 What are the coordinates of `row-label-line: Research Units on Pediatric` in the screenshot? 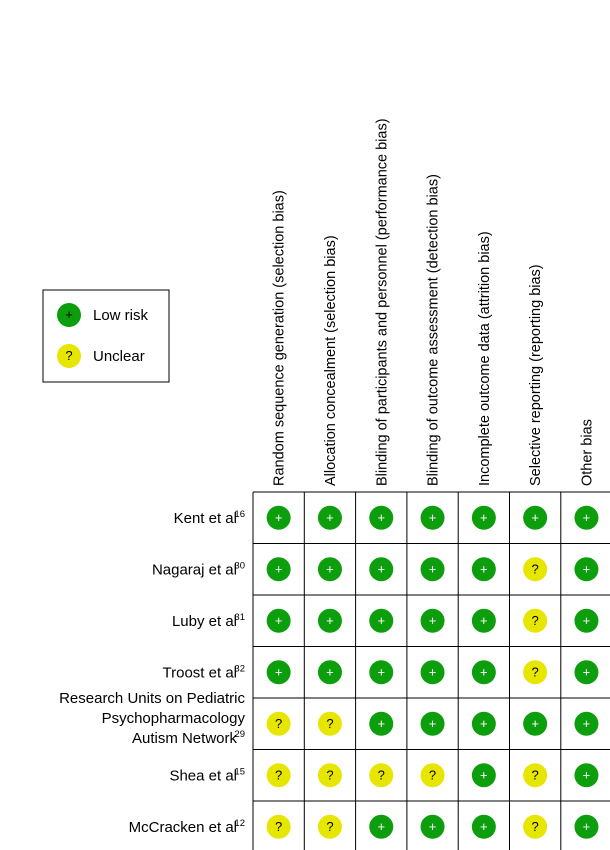 It's located at (152, 698).